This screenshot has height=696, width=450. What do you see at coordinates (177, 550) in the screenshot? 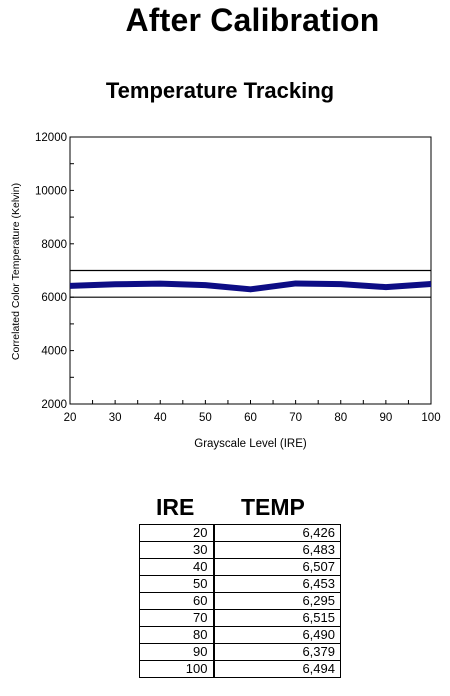
I see `ire-cell: 30` at bounding box center [177, 550].